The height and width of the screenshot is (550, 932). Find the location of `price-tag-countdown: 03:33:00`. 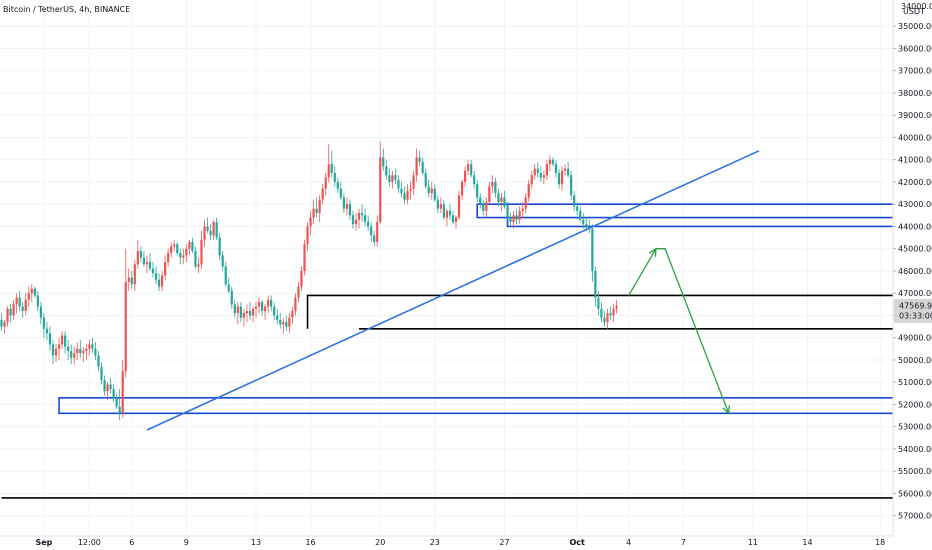

price-tag-countdown: 03:33:00 is located at coordinates (915, 315).